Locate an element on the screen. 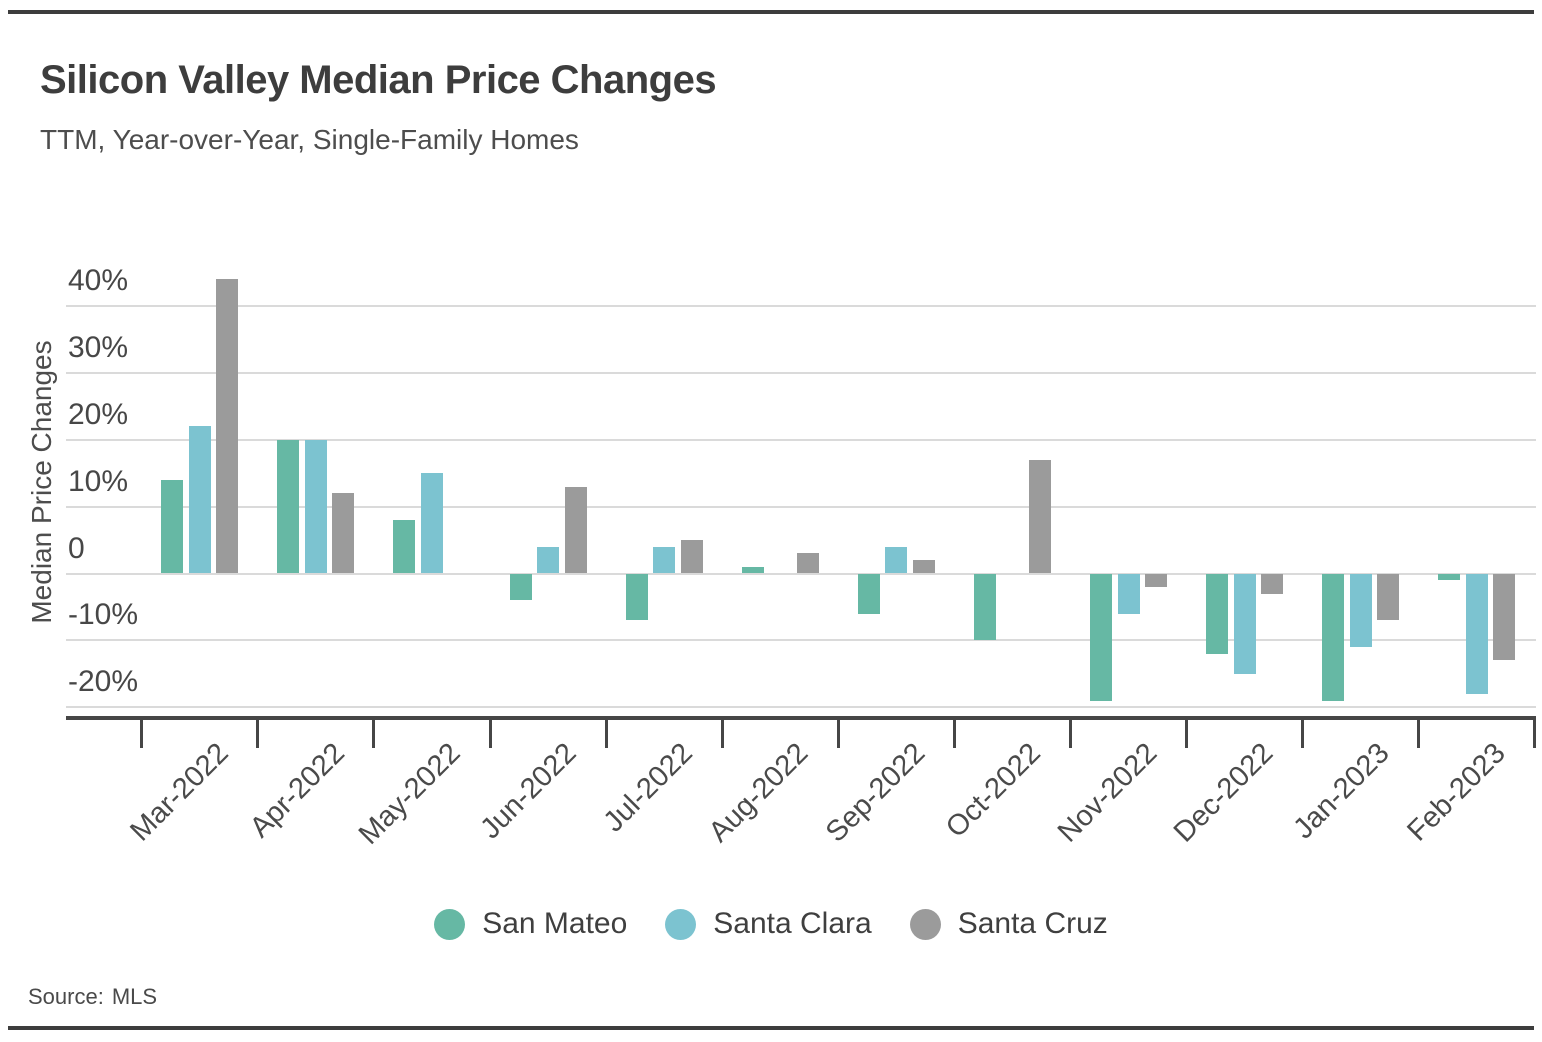  bar-santa-cruz-mar-2022 is located at coordinates (227, 426).